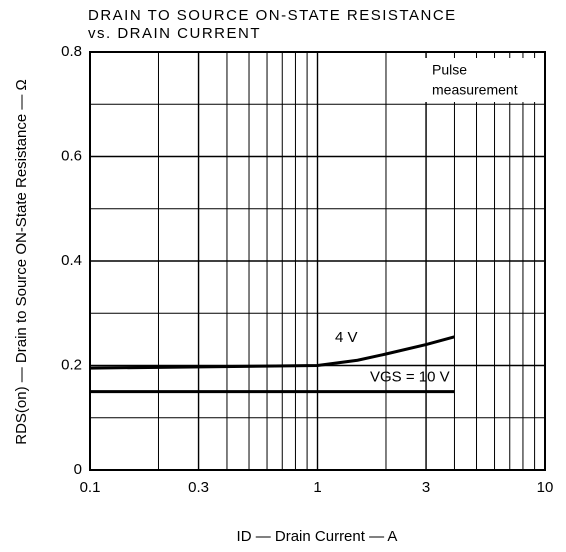  What do you see at coordinates (410, 377) in the screenshot?
I see `legend-label: VGS = 10 V` at bounding box center [410, 377].